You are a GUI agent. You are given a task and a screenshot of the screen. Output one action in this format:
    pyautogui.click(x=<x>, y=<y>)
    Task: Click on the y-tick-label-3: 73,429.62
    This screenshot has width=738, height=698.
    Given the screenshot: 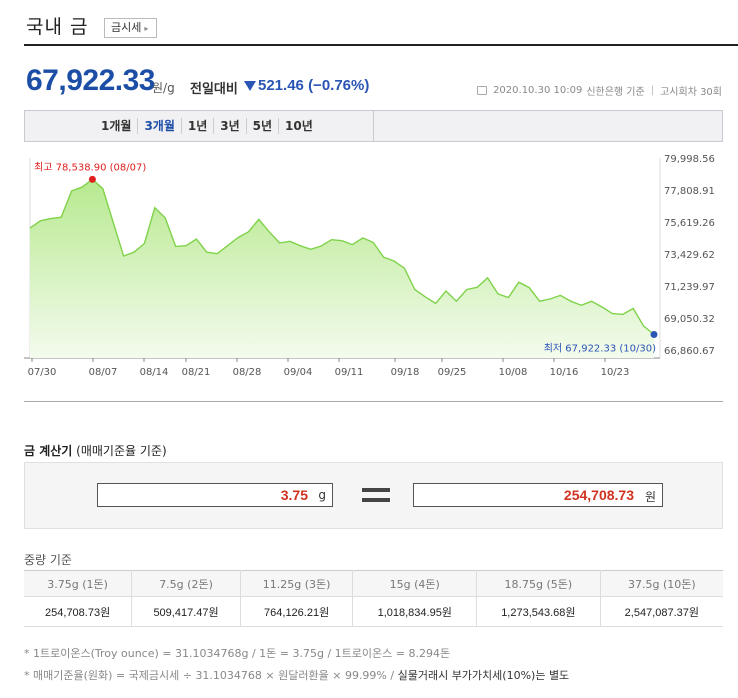 What is the action you would take?
    pyautogui.click(x=689, y=255)
    